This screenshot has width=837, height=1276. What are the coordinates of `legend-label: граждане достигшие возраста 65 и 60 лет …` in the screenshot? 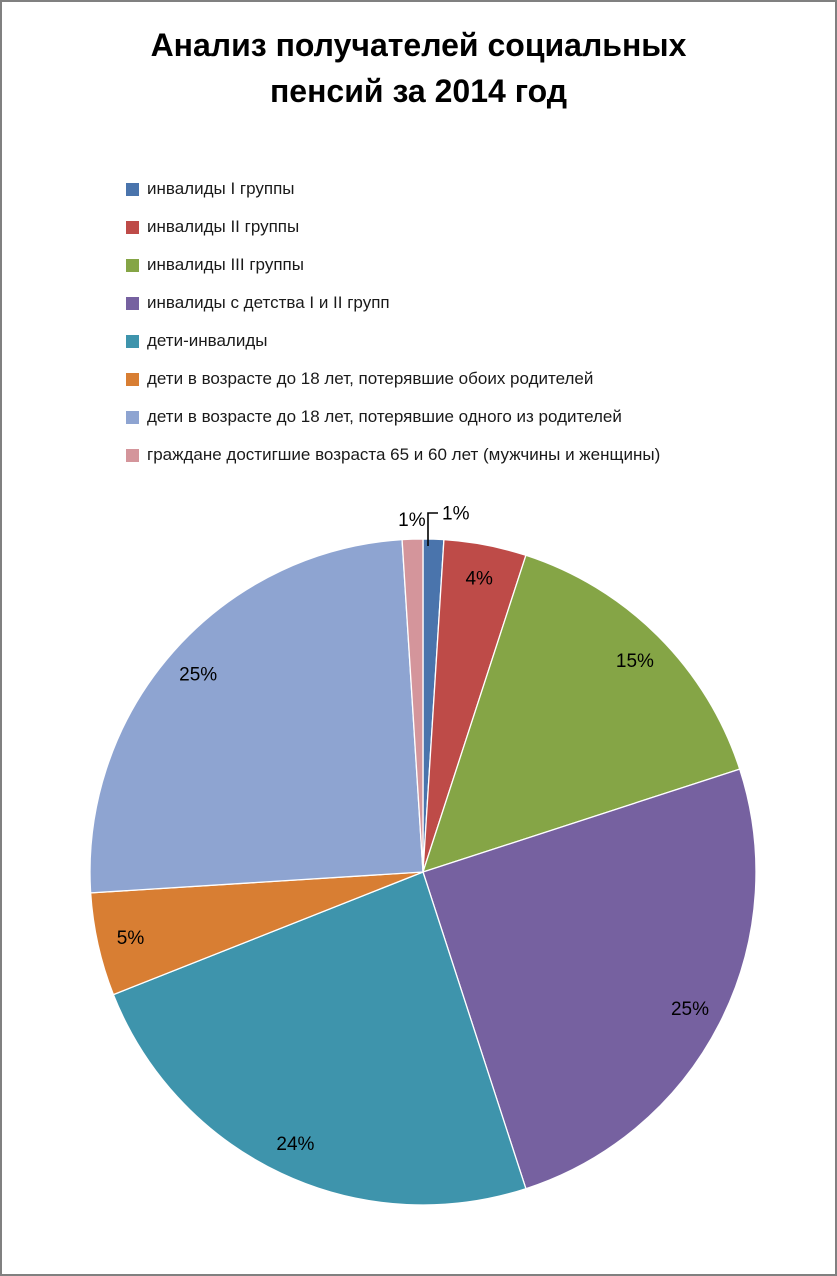 It's located at (404, 454).